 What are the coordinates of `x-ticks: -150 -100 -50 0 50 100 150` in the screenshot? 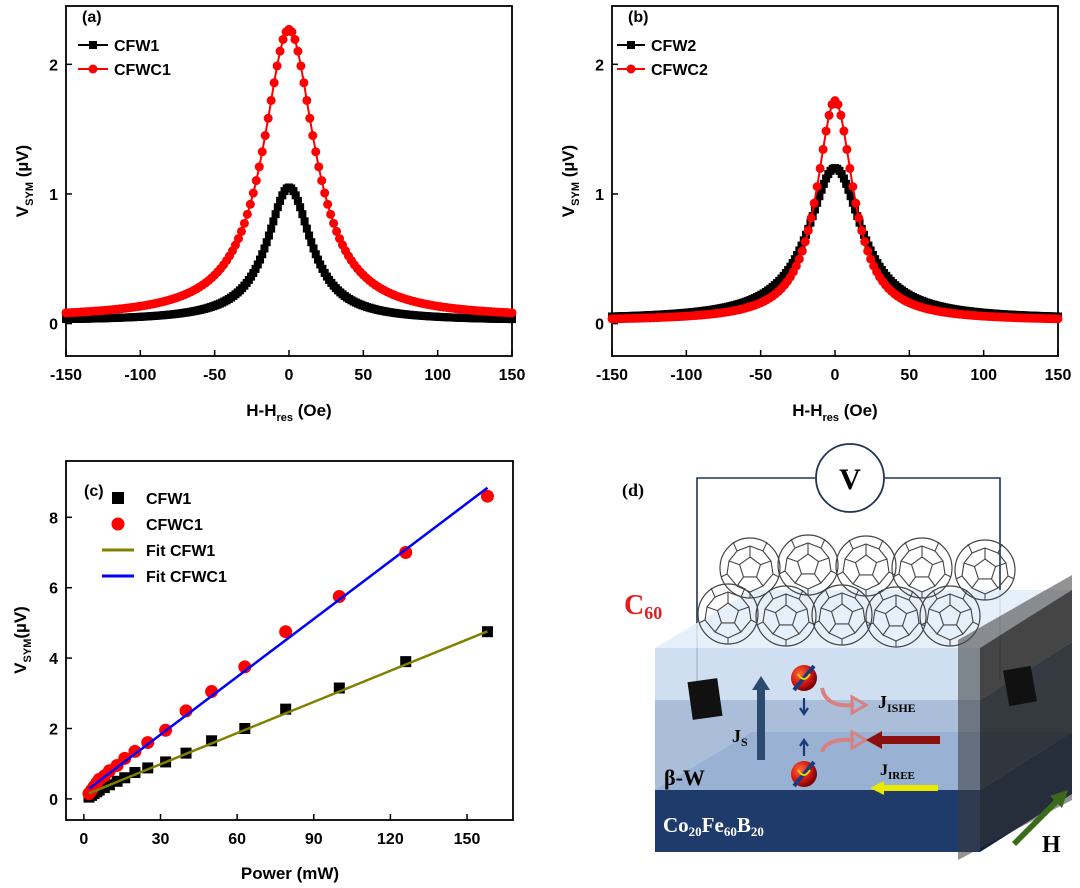 It's located at (833, 367).